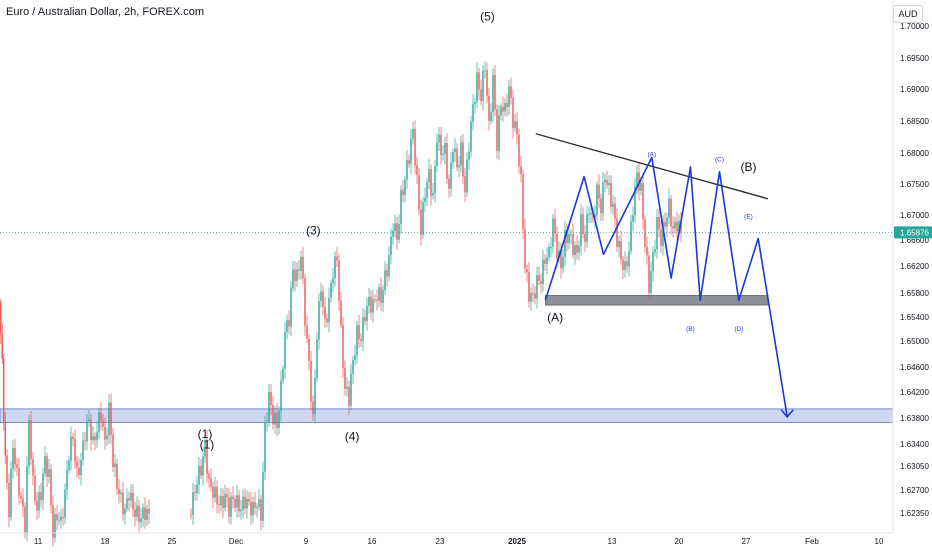 The image size is (932, 555). I want to click on price-axis-tick: 1.62350, so click(914, 513).